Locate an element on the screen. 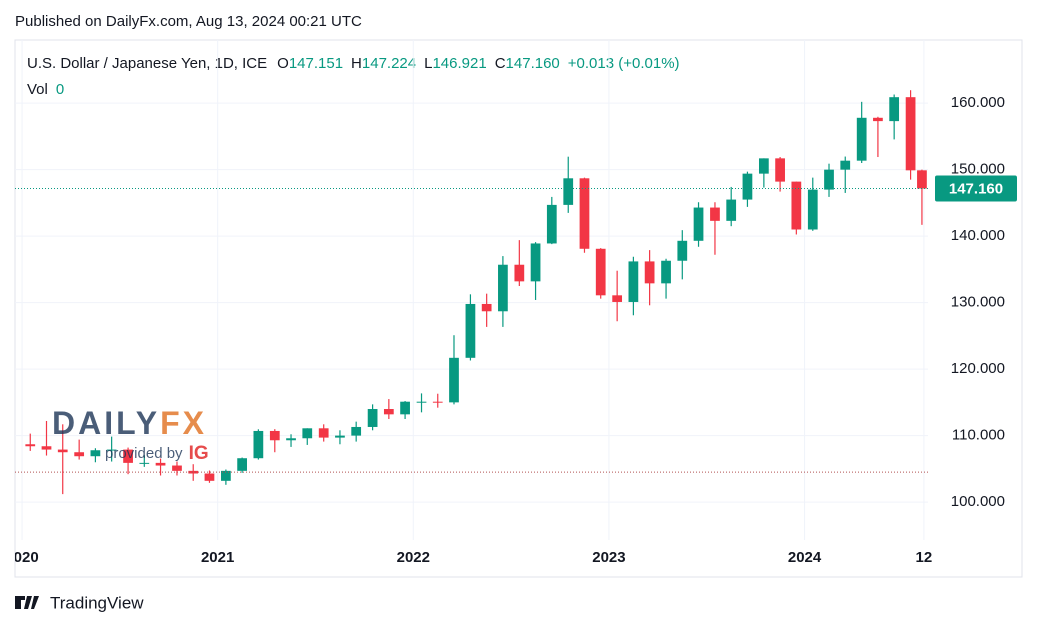 This screenshot has width=1038, height=635. y-tick-label: 110.000 is located at coordinates (978, 435).